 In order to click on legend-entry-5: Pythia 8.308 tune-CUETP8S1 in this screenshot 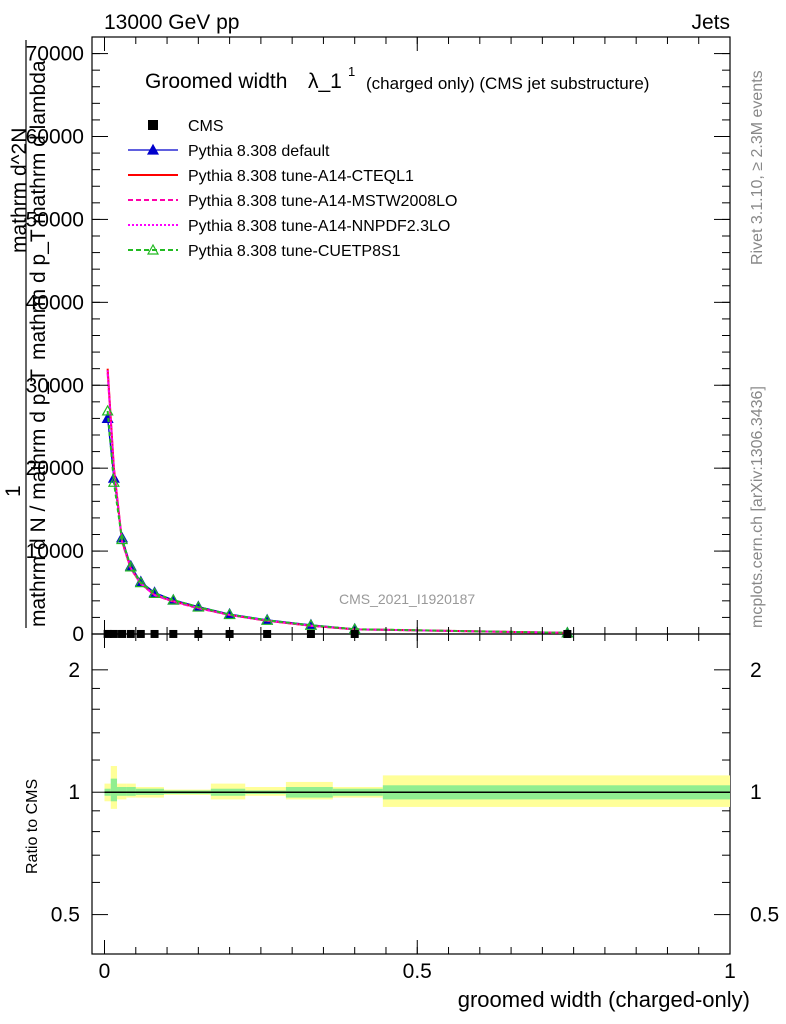, I will do `click(264, 251)`.